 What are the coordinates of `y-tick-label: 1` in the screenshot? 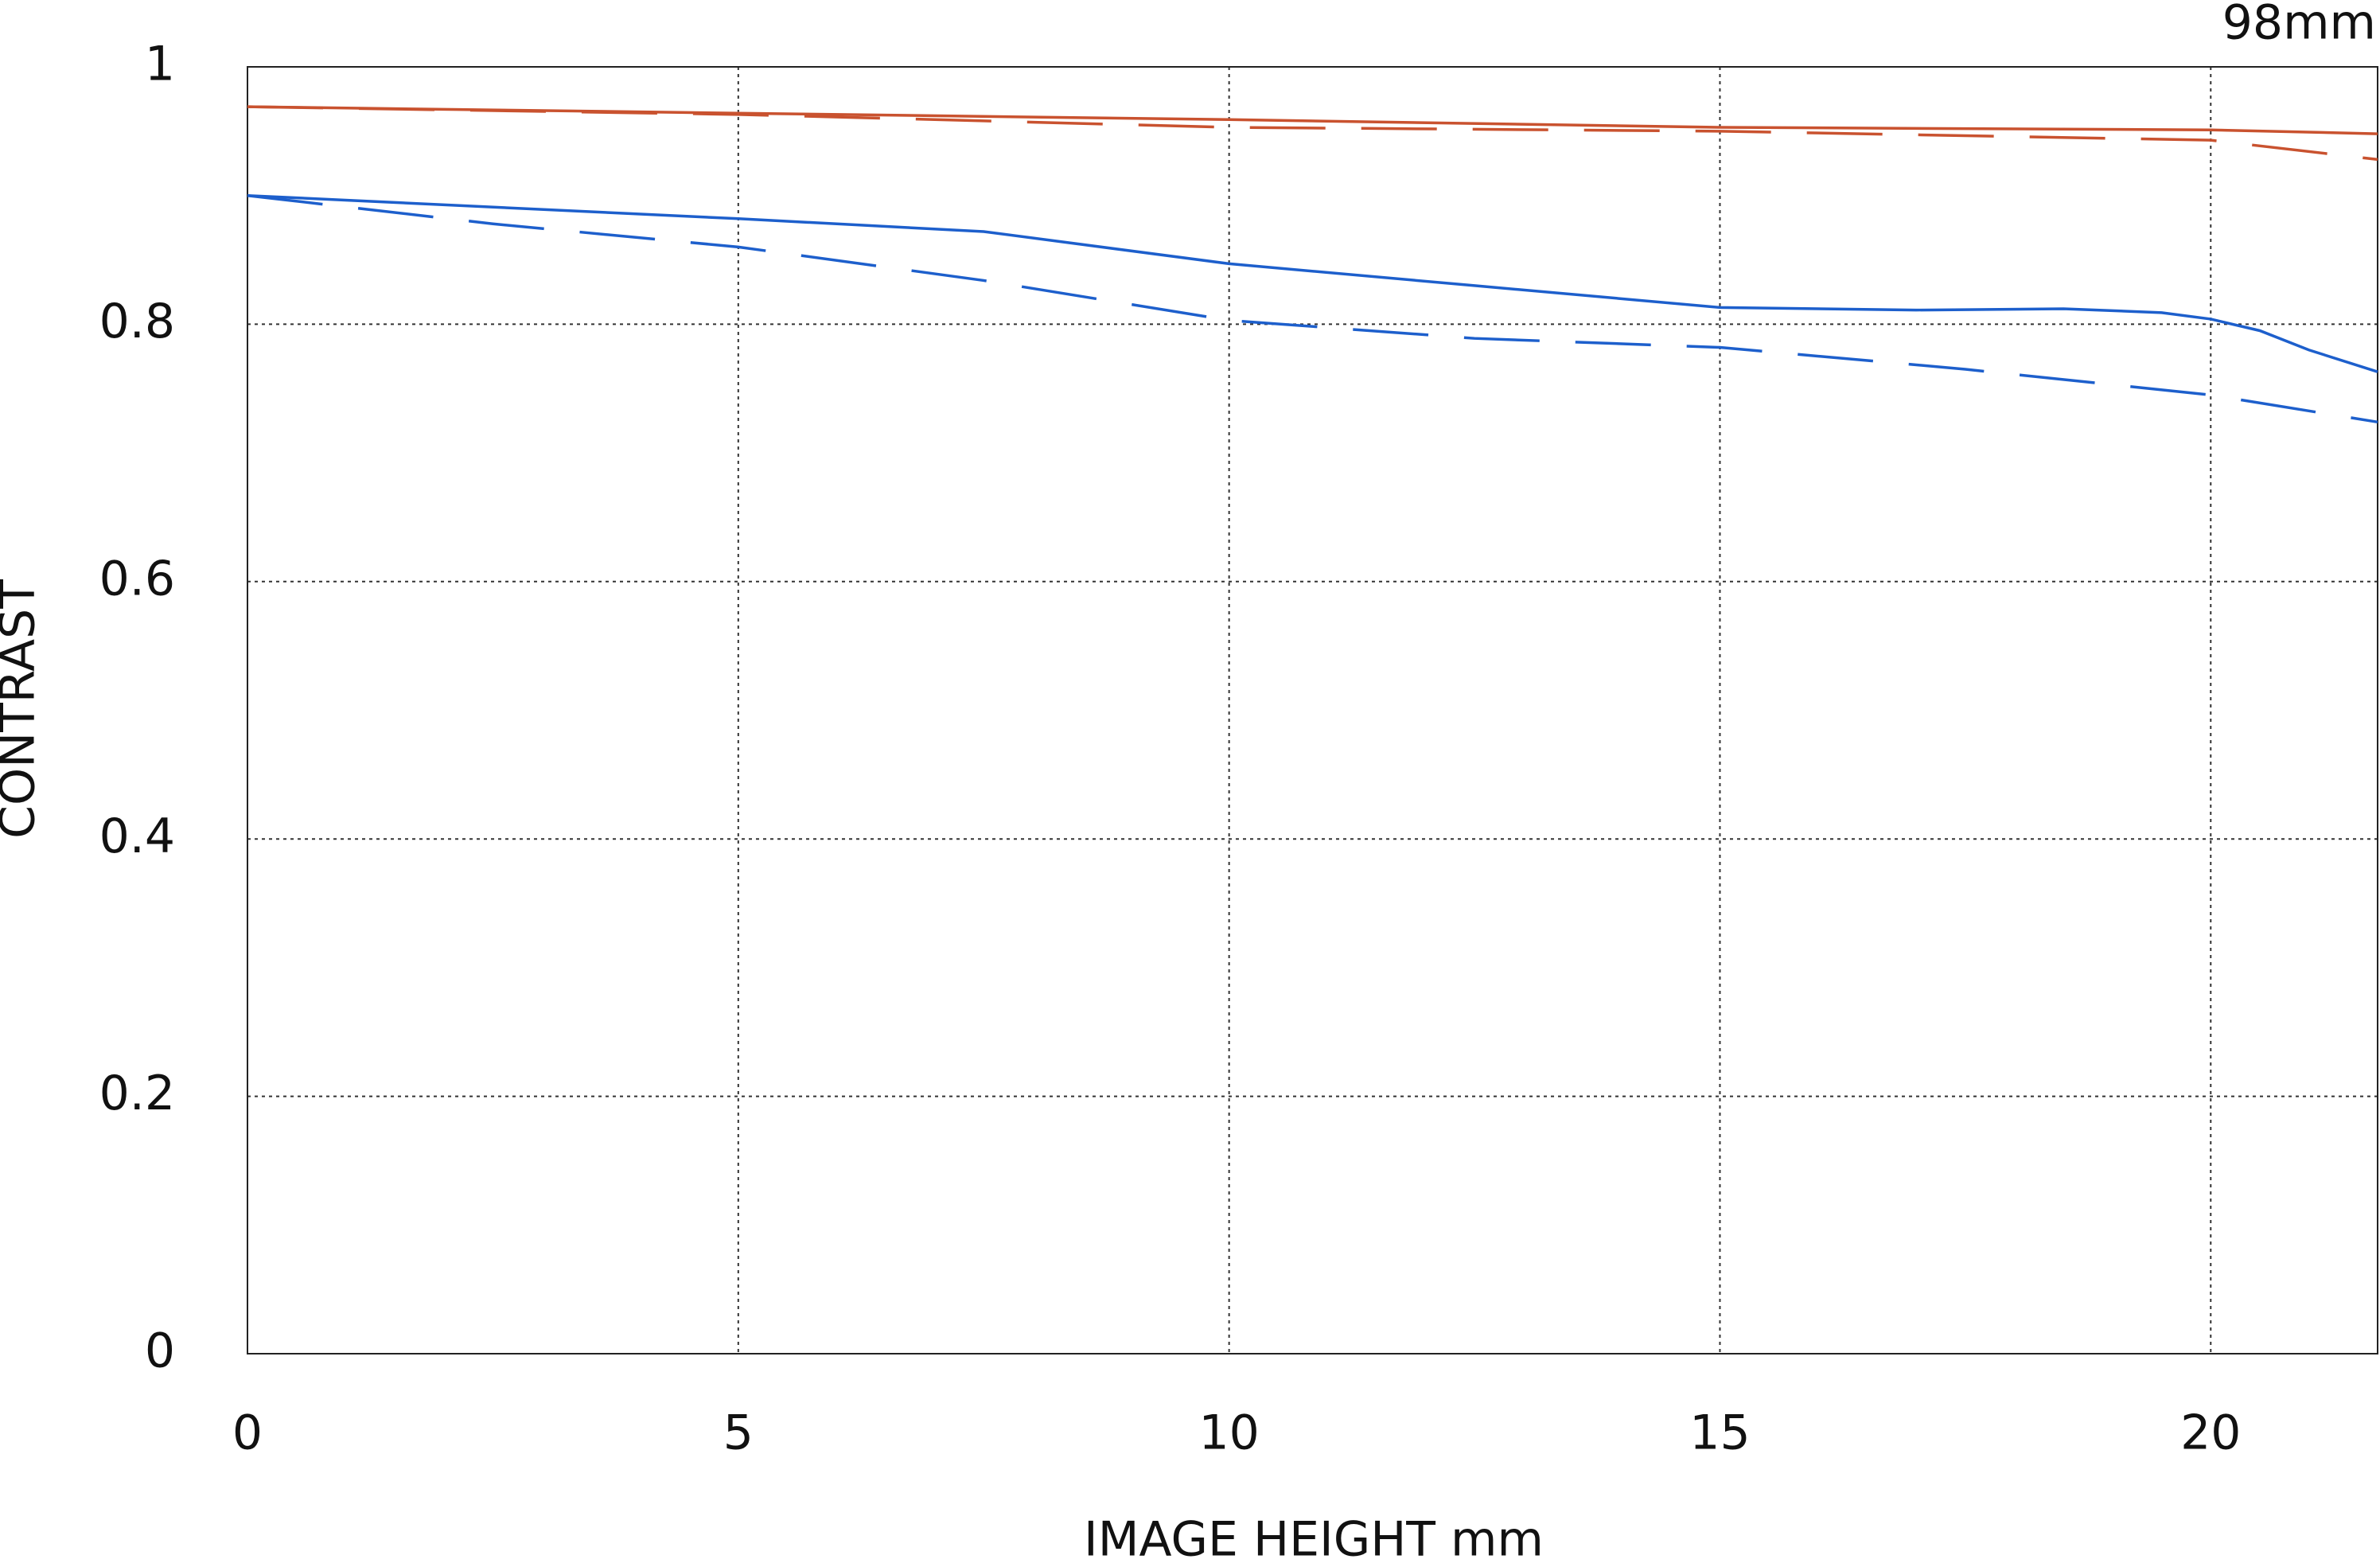 It's located at (160, 64).